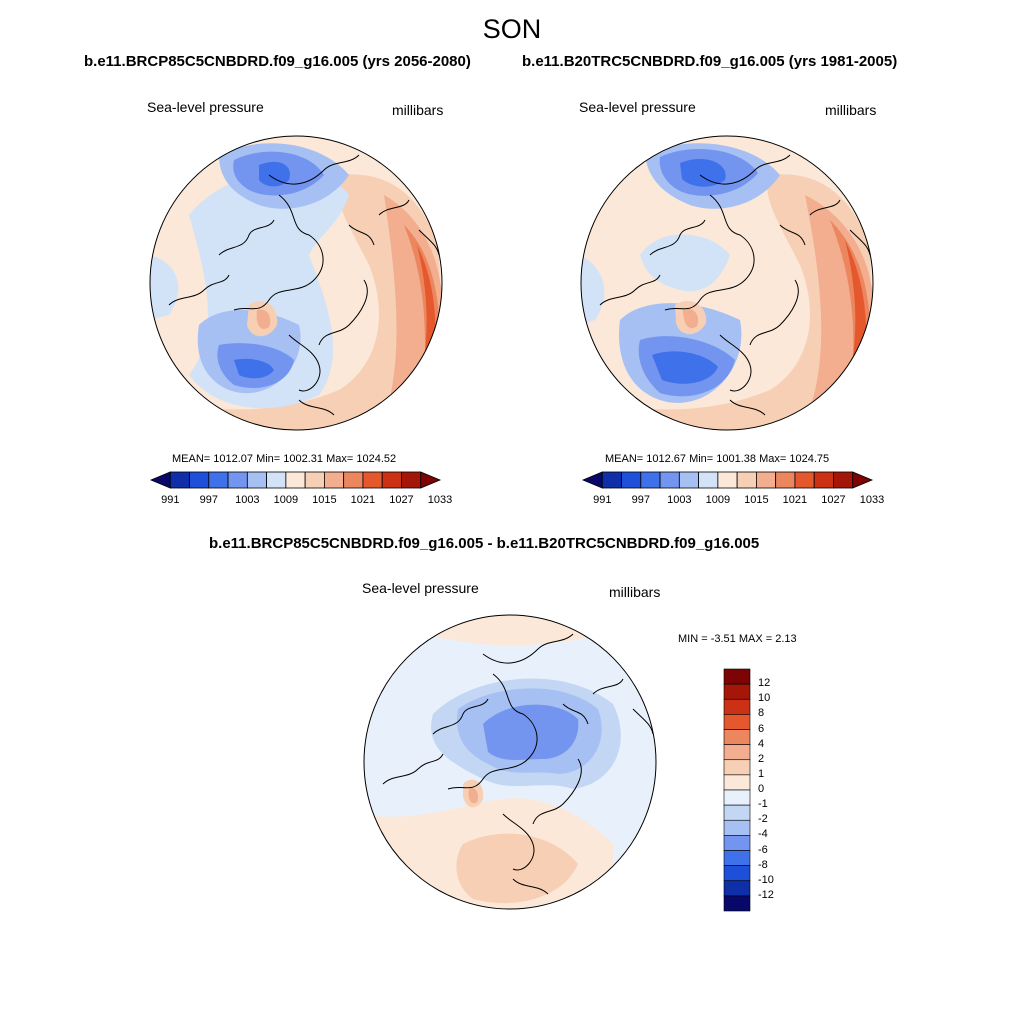 This screenshot has width=1024, height=1024. I want to click on colorbar-difference, so click(737, 790).